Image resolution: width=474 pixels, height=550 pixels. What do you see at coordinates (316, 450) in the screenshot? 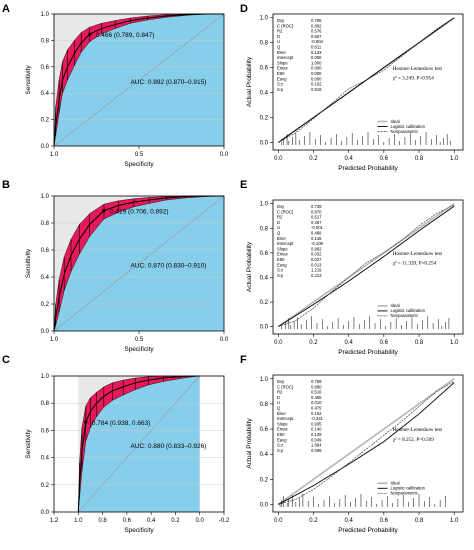
I see `stat-value: 0.096` at bounding box center [316, 450].